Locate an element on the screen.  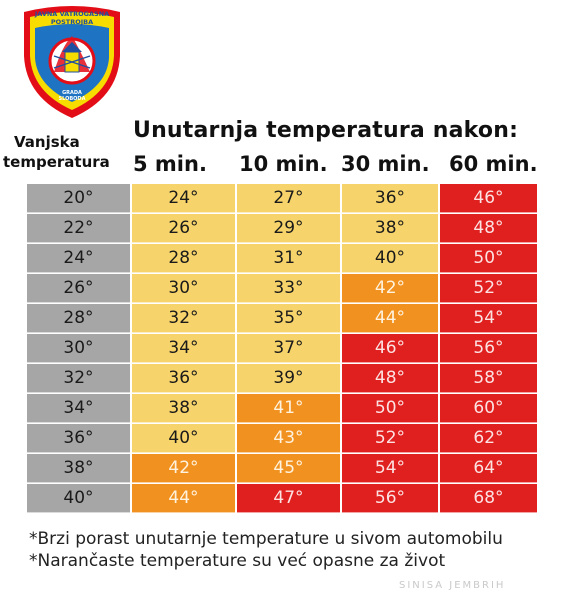
table-row: 30° 34° 37° 46° 56° is located at coordinates (282, 348).